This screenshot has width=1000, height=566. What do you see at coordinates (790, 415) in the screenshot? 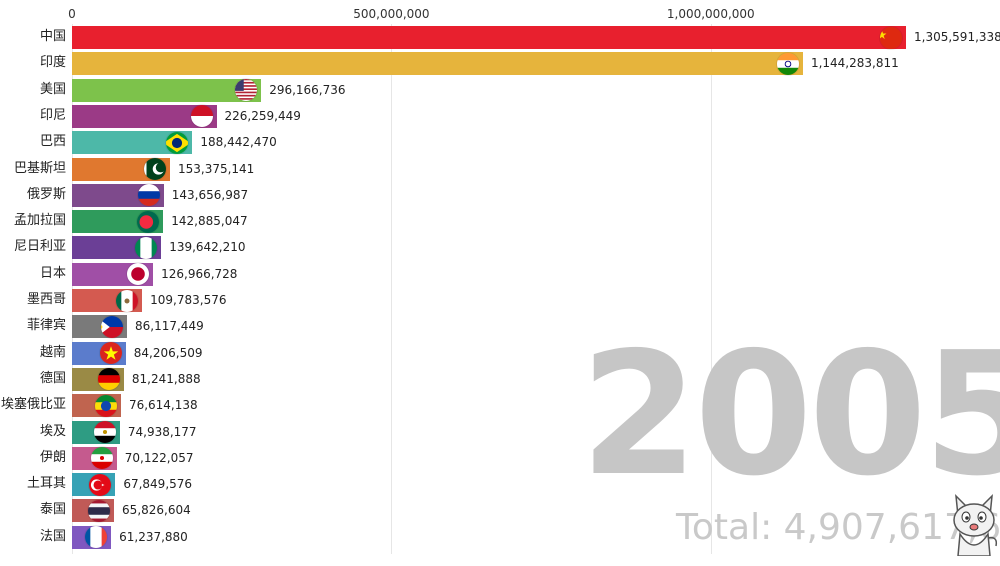
I see `year-label: 2005` at bounding box center [790, 415].